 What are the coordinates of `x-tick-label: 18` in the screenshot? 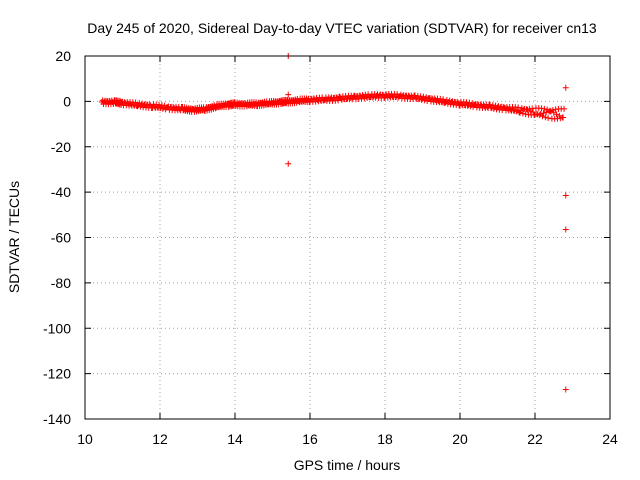 It's located at (385, 439).